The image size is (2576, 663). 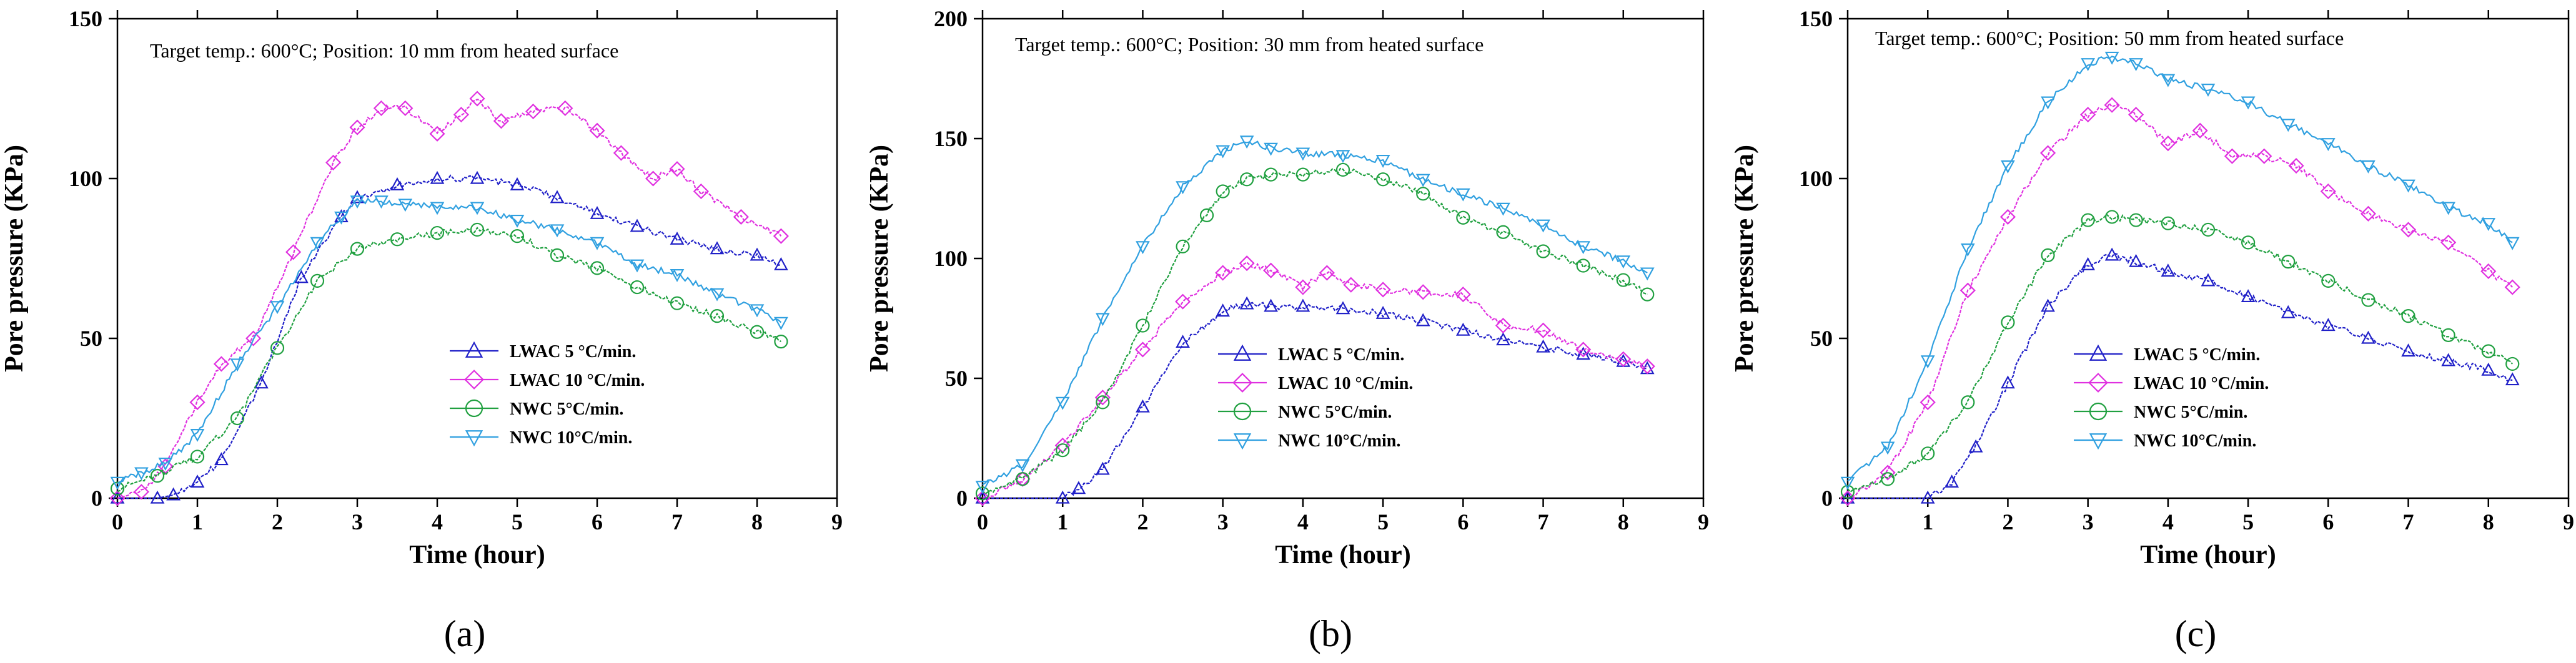 I want to click on panel-caption: (a), so click(x=465, y=633).